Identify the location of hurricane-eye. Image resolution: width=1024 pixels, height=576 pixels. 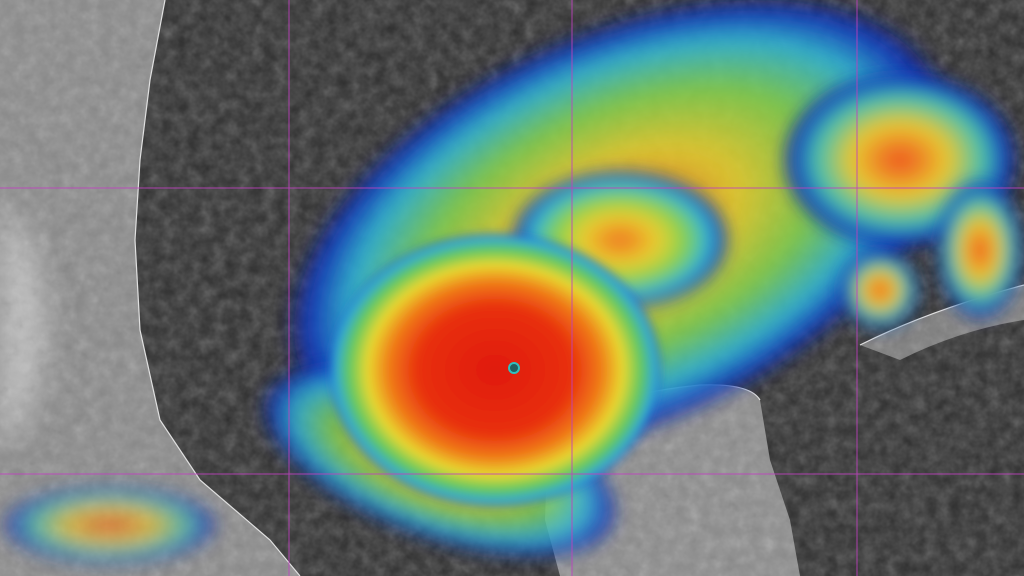
(514, 368).